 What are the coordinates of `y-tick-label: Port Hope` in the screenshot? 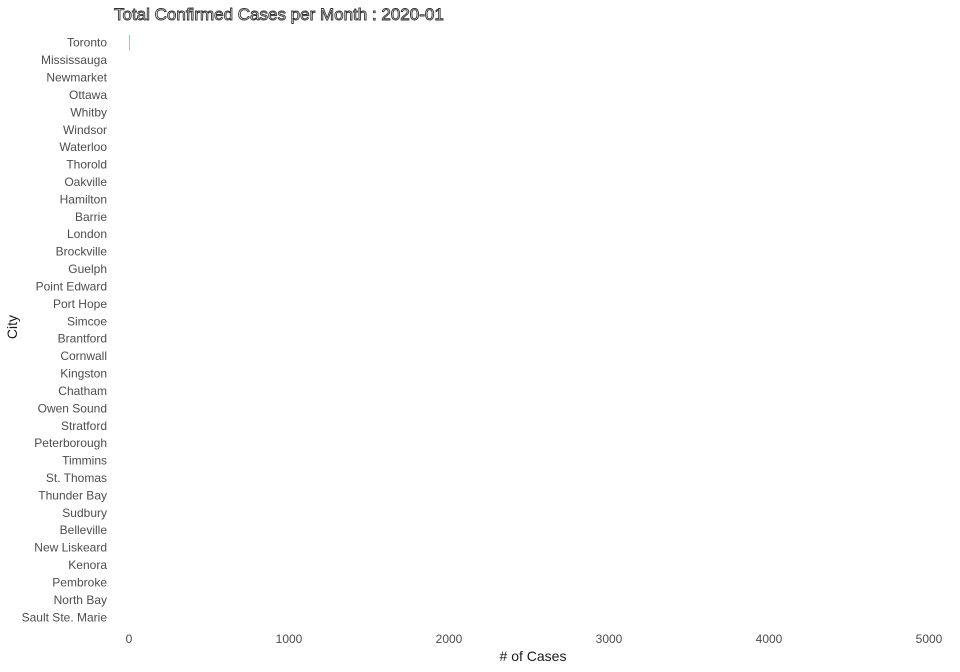 It's located at (80, 304).